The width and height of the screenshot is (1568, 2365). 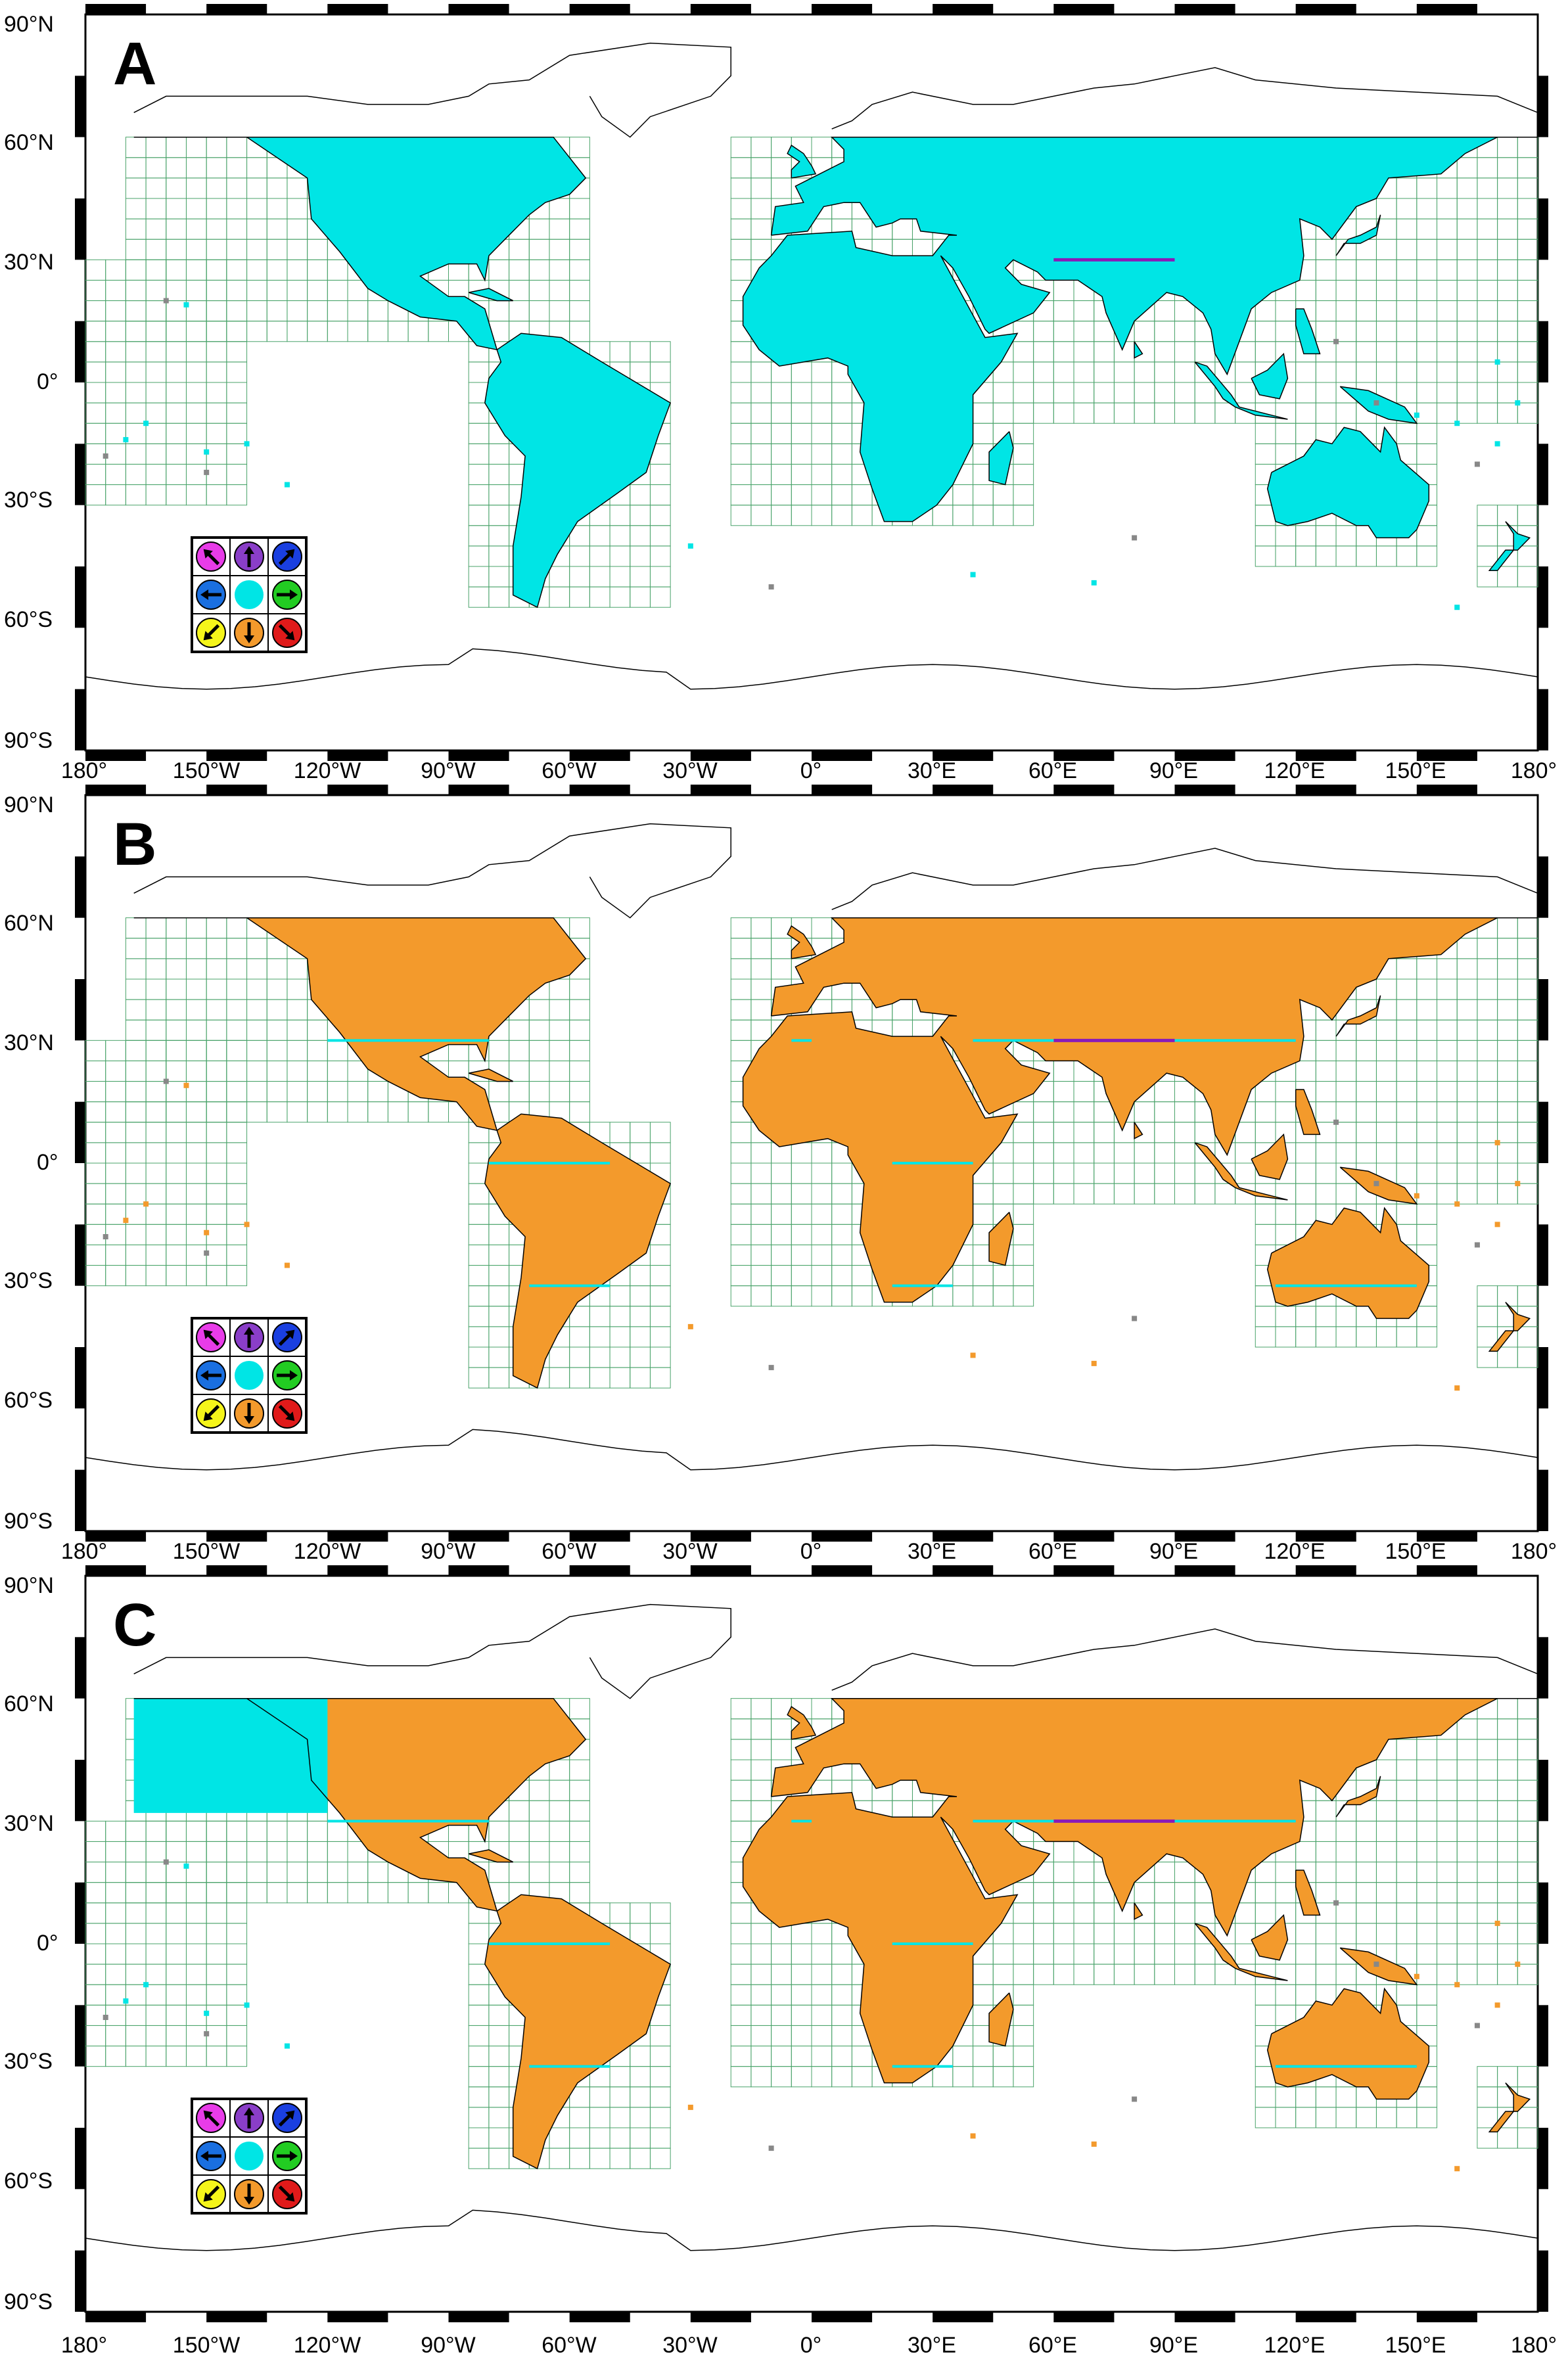 I want to click on lat-label: 60°S, so click(x=28, y=2181).